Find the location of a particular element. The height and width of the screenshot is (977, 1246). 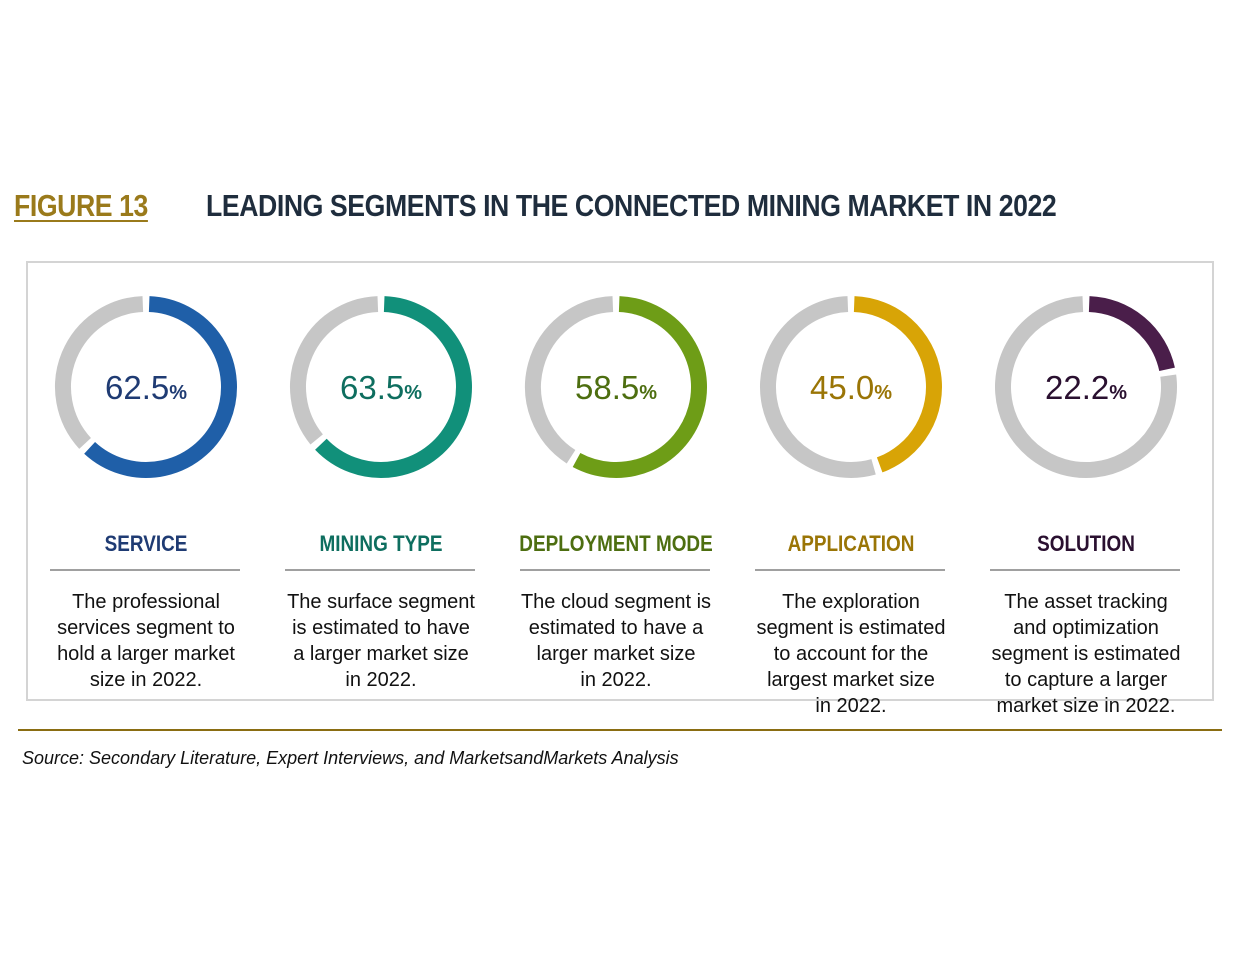

donut-chart: 22.2% is located at coordinates (1086, 387).